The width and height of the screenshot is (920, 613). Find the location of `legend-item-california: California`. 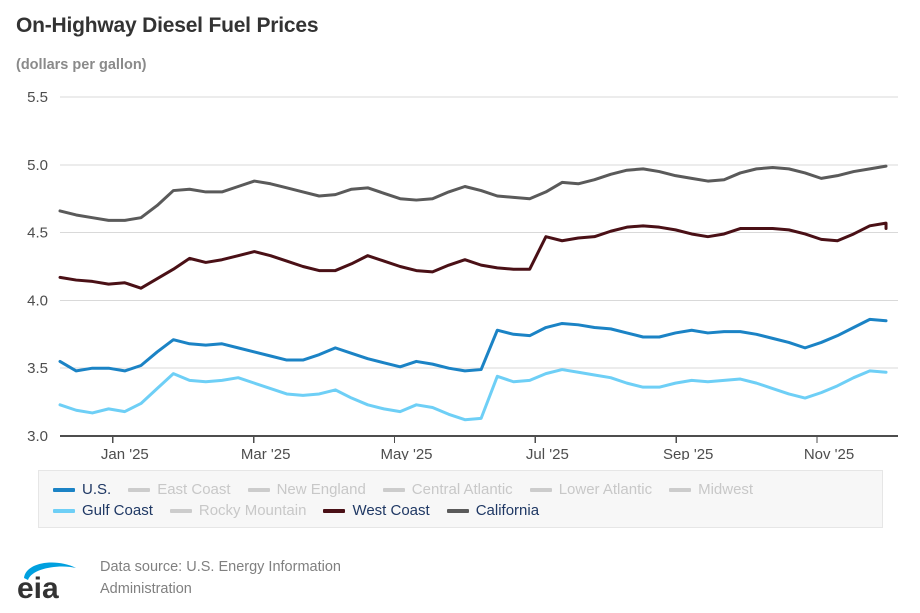

legend-item-california: California is located at coordinates (493, 510).